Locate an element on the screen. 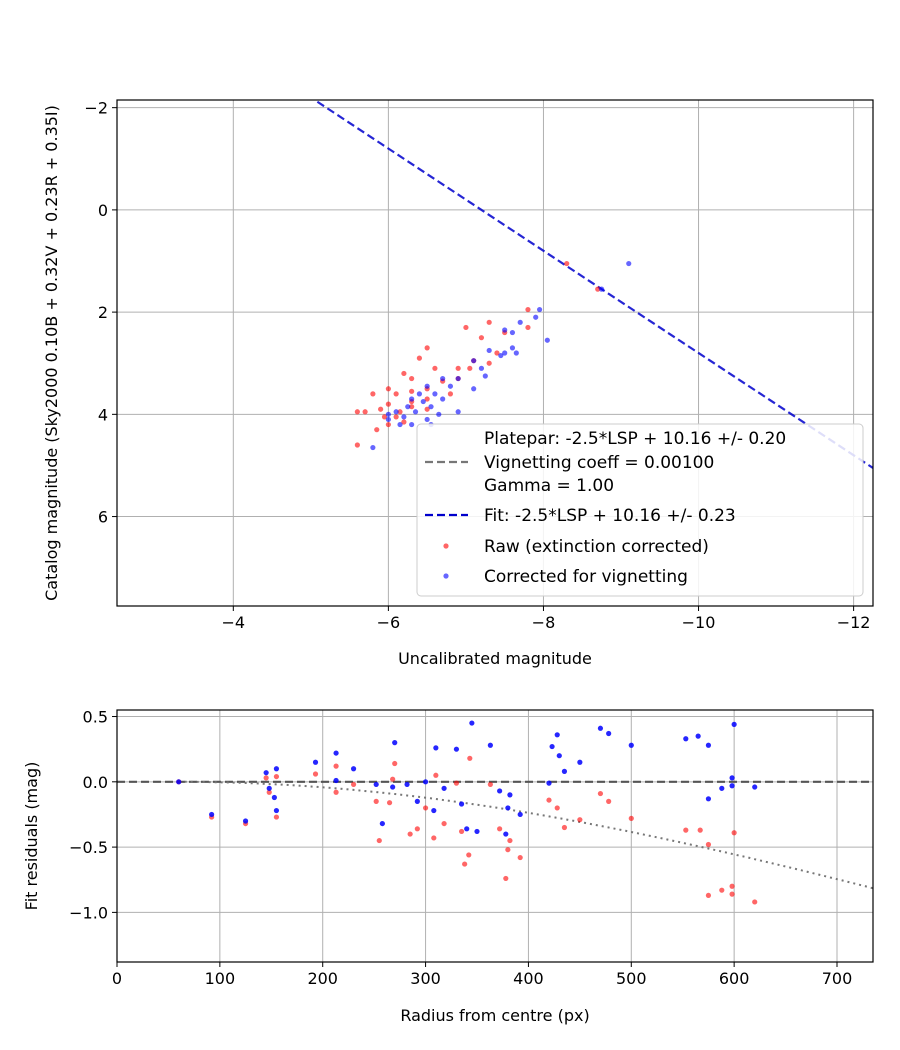 The image size is (900, 1050). bottom-y-tick-label: 0.0 is located at coordinates (95, 782).